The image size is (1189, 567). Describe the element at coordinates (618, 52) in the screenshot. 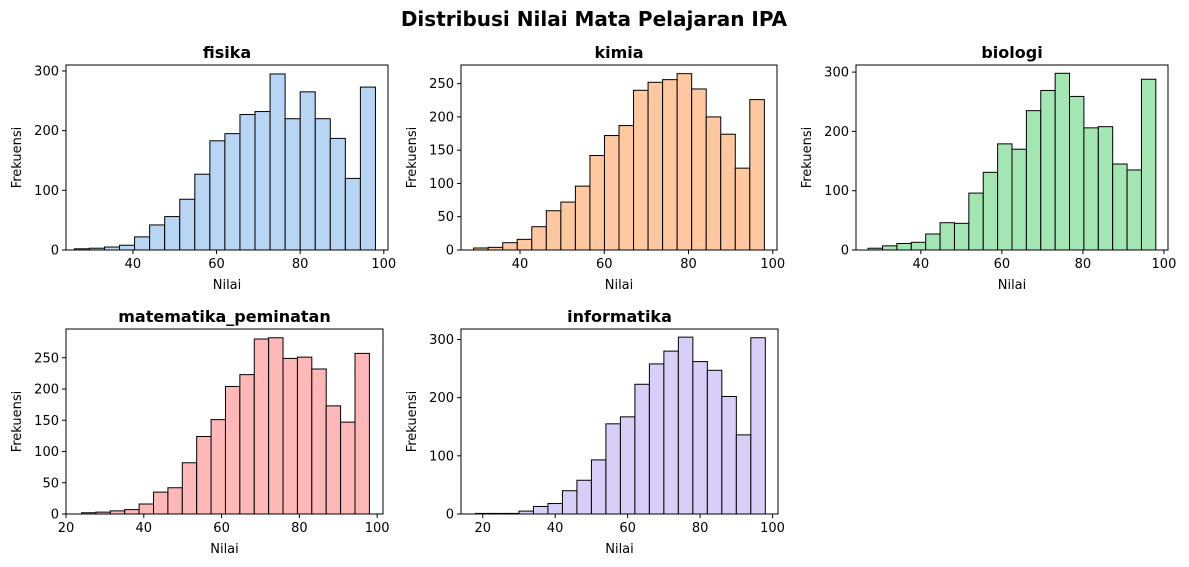

I see `subplot-title: kimia` at that location.